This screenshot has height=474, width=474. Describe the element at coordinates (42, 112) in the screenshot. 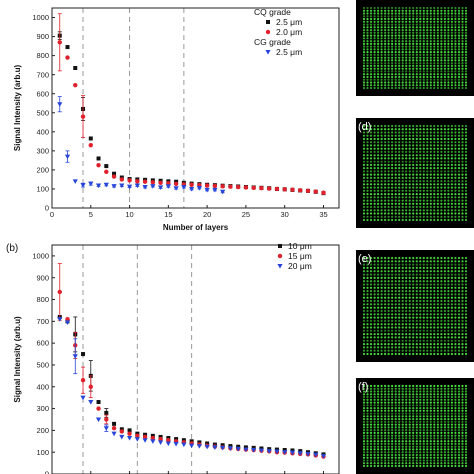

I see `y-tick-label: 500` at that location.